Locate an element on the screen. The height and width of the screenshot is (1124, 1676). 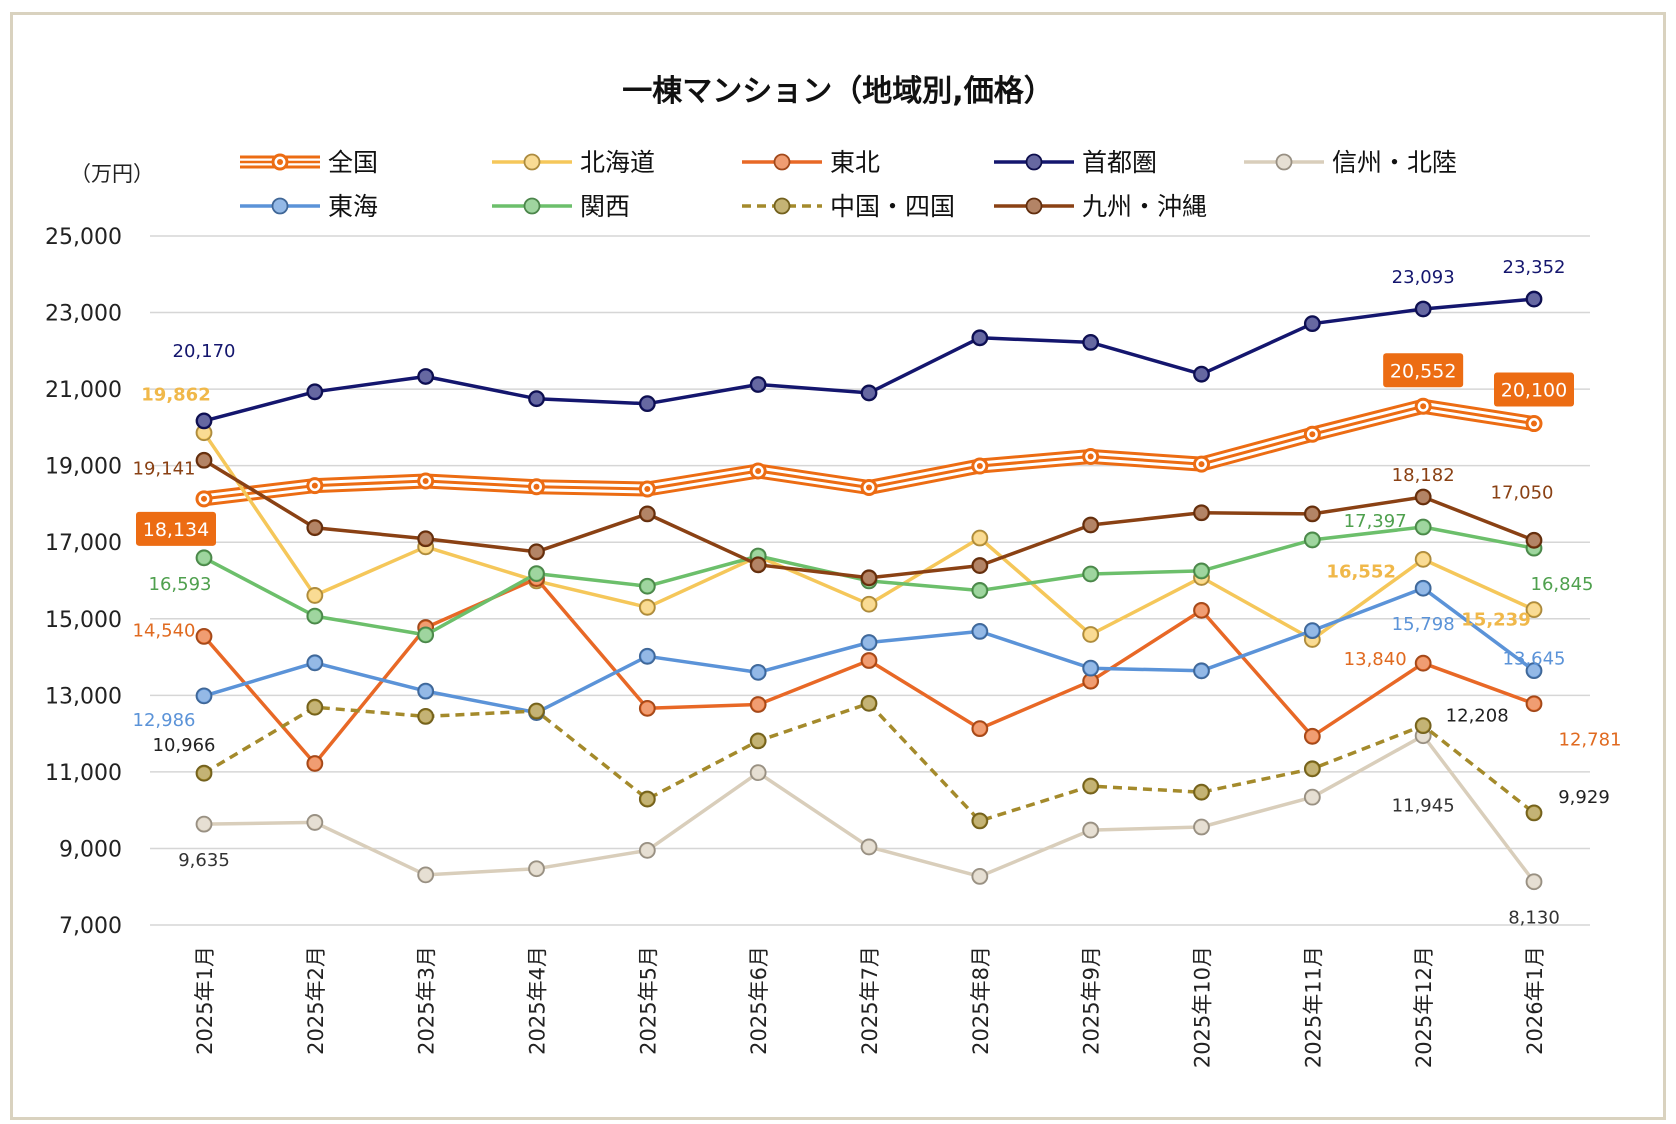
legend-label: 九州・沖縄 is located at coordinates (1144, 206).